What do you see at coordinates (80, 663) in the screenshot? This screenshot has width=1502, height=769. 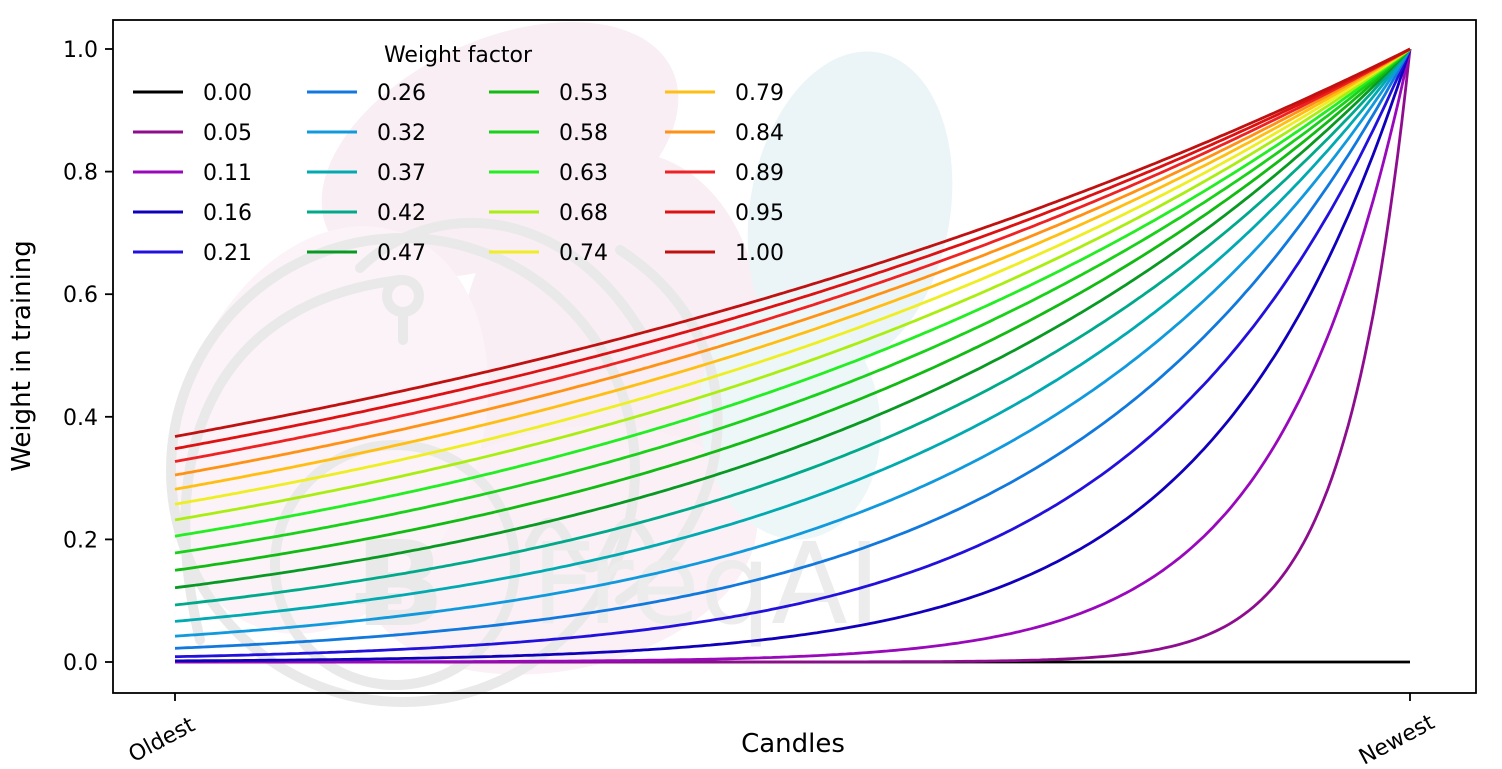 I see `y-tick-label: 0.0` at bounding box center [80, 663].